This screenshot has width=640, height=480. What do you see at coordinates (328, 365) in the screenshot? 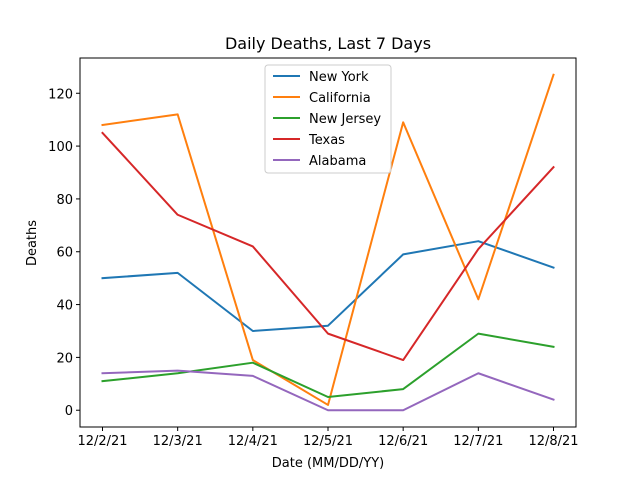
I see `series-line-new-jersey` at bounding box center [328, 365].